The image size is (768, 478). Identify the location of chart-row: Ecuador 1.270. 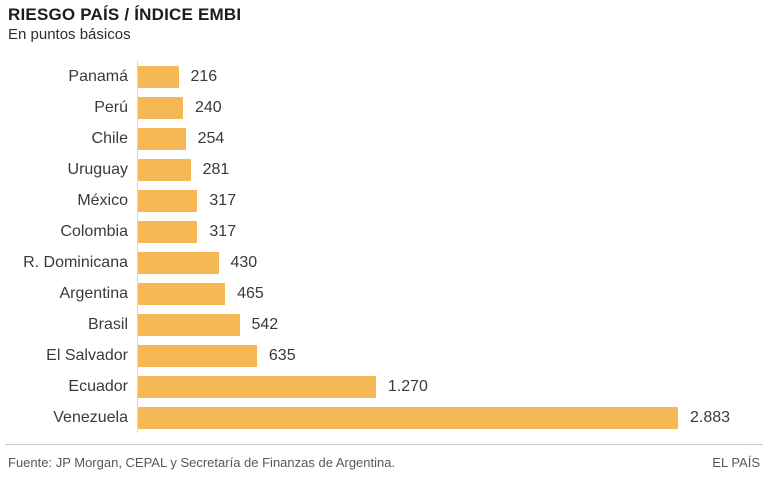
(384, 386).